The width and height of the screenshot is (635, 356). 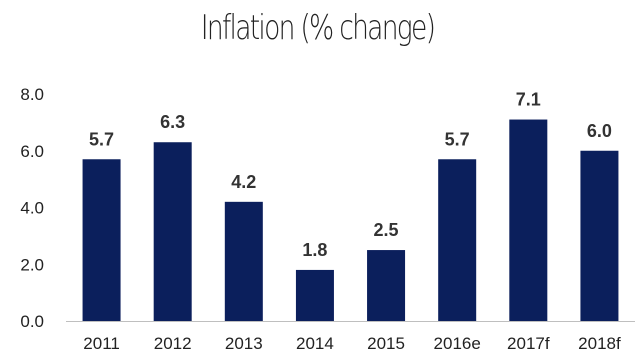 What do you see at coordinates (599, 343) in the screenshot?
I see `x-tick-label: 2018f` at bounding box center [599, 343].